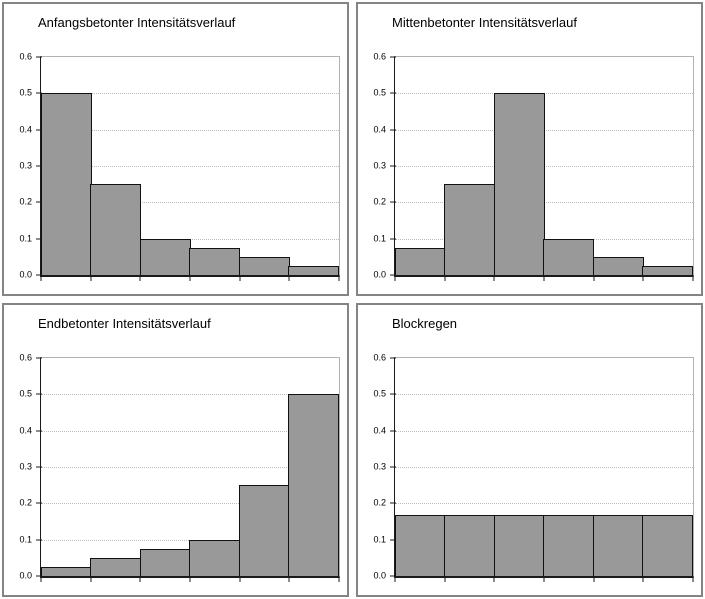 The width and height of the screenshot is (705, 599). What do you see at coordinates (379, 357) in the screenshot?
I see `y-axis-label: 0.6` at bounding box center [379, 357].